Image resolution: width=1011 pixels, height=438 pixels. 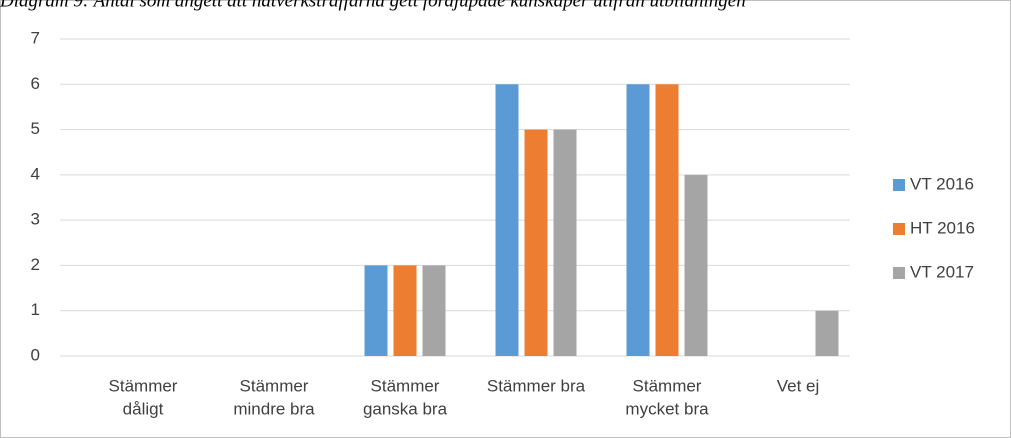 What do you see at coordinates (35, 354) in the screenshot?
I see `y-tick-label: 0` at bounding box center [35, 354].